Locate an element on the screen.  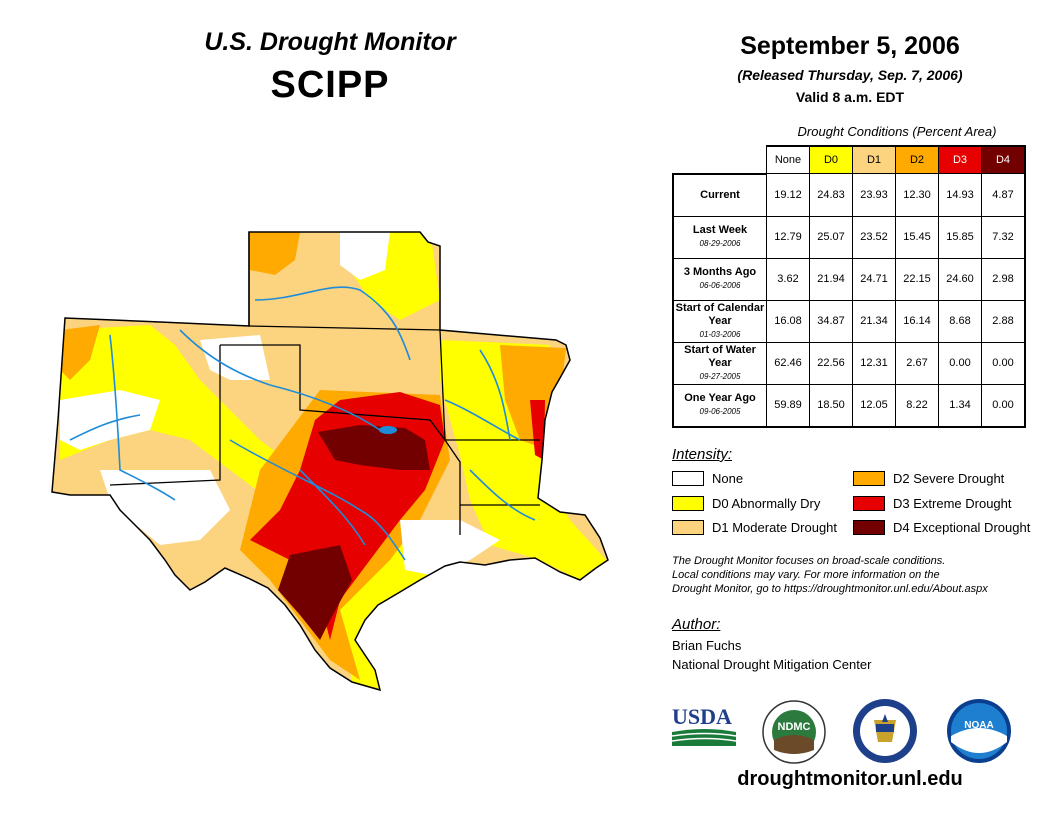
table-cell: 25.07 is located at coordinates (831, 237).